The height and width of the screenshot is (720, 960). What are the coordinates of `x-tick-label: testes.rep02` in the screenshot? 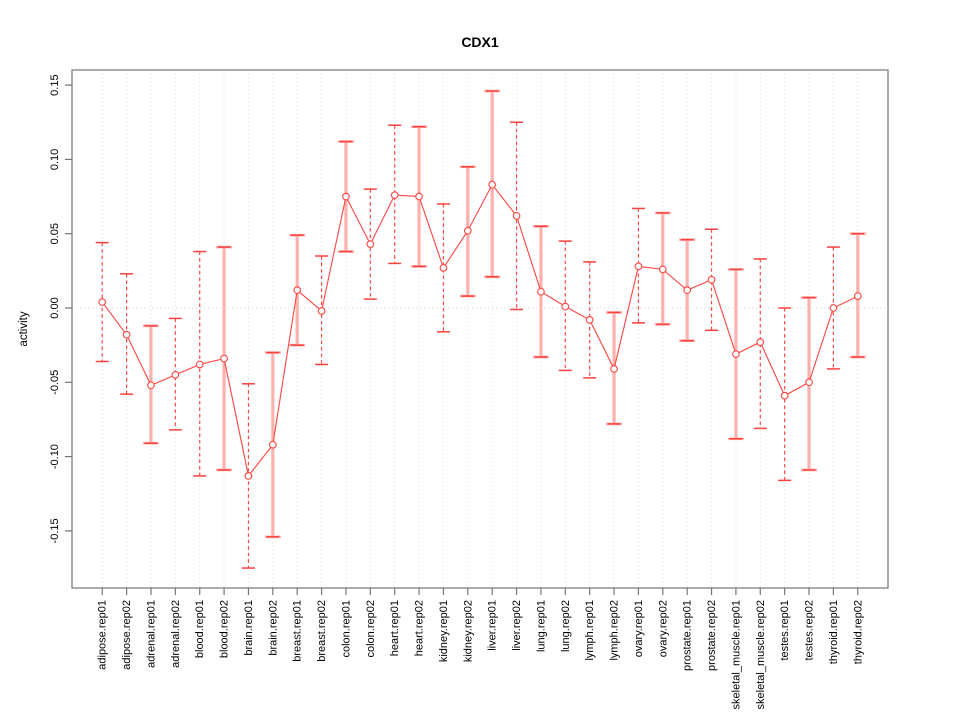 It's located at (810, 630).